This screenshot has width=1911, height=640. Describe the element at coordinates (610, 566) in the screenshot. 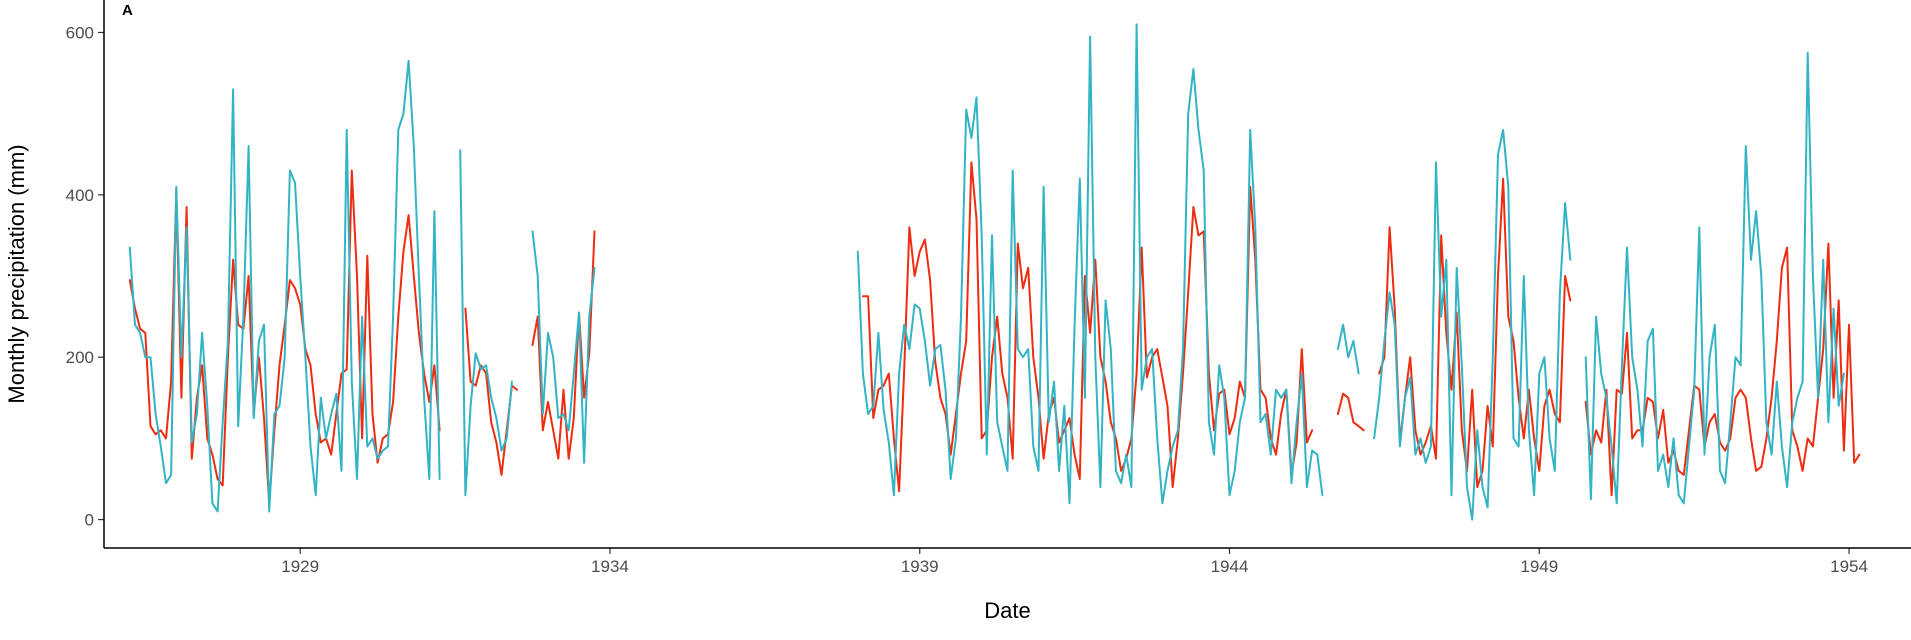

I see `x-tick-label: 1934` at that location.